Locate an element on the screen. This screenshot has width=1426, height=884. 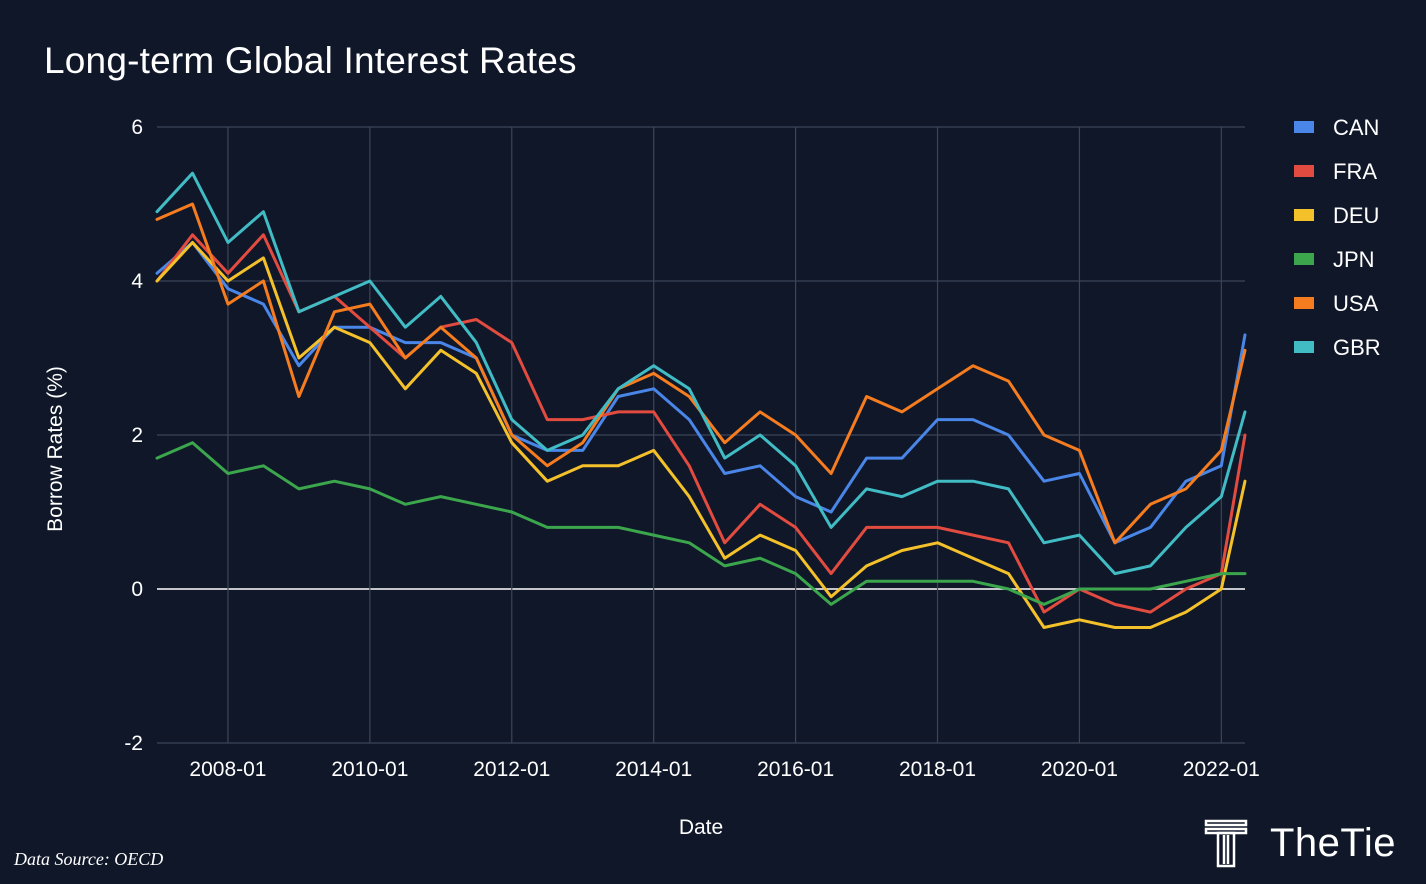
y-axis-title: Borrow Rates (%) is located at coordinates (55, 449).